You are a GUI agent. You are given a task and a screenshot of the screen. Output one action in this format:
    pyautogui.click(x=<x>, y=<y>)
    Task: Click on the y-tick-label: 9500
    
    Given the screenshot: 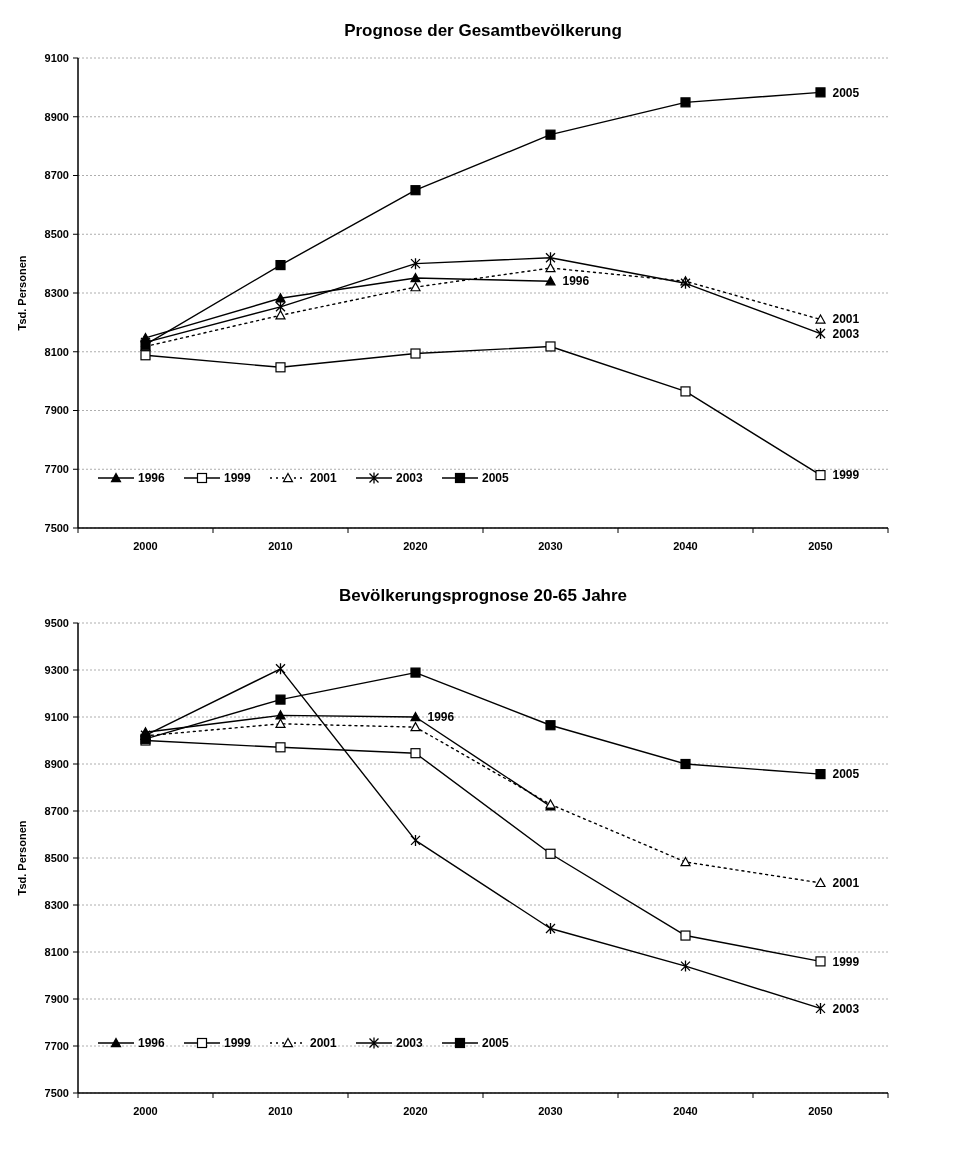 What is the action you would take?
    pyautogui.click(x=56, y=622)
    